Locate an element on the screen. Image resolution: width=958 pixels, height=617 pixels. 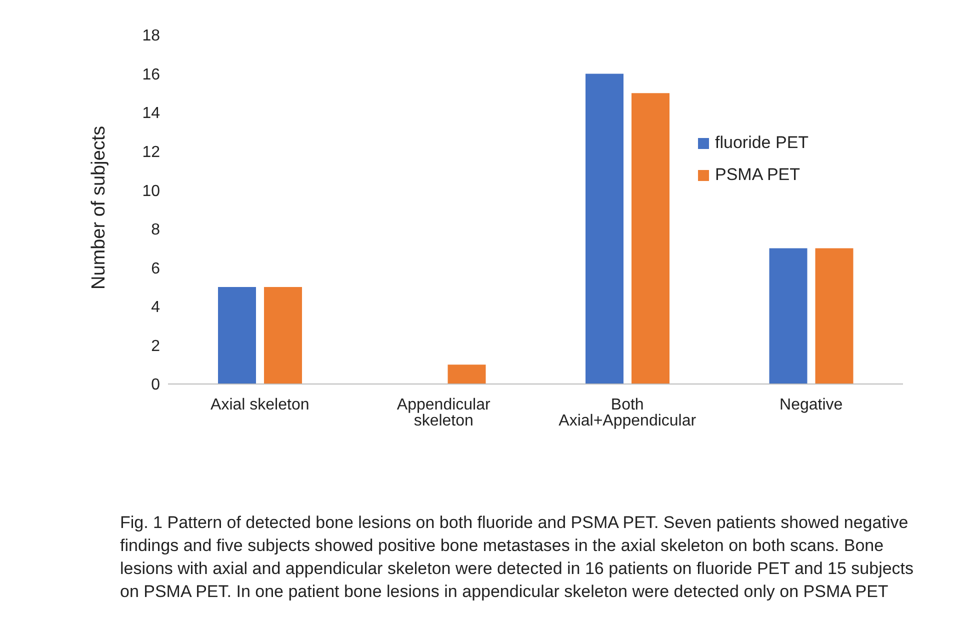
x-tick-label: Appendicular skeleton is located at coordinates (443, 413).